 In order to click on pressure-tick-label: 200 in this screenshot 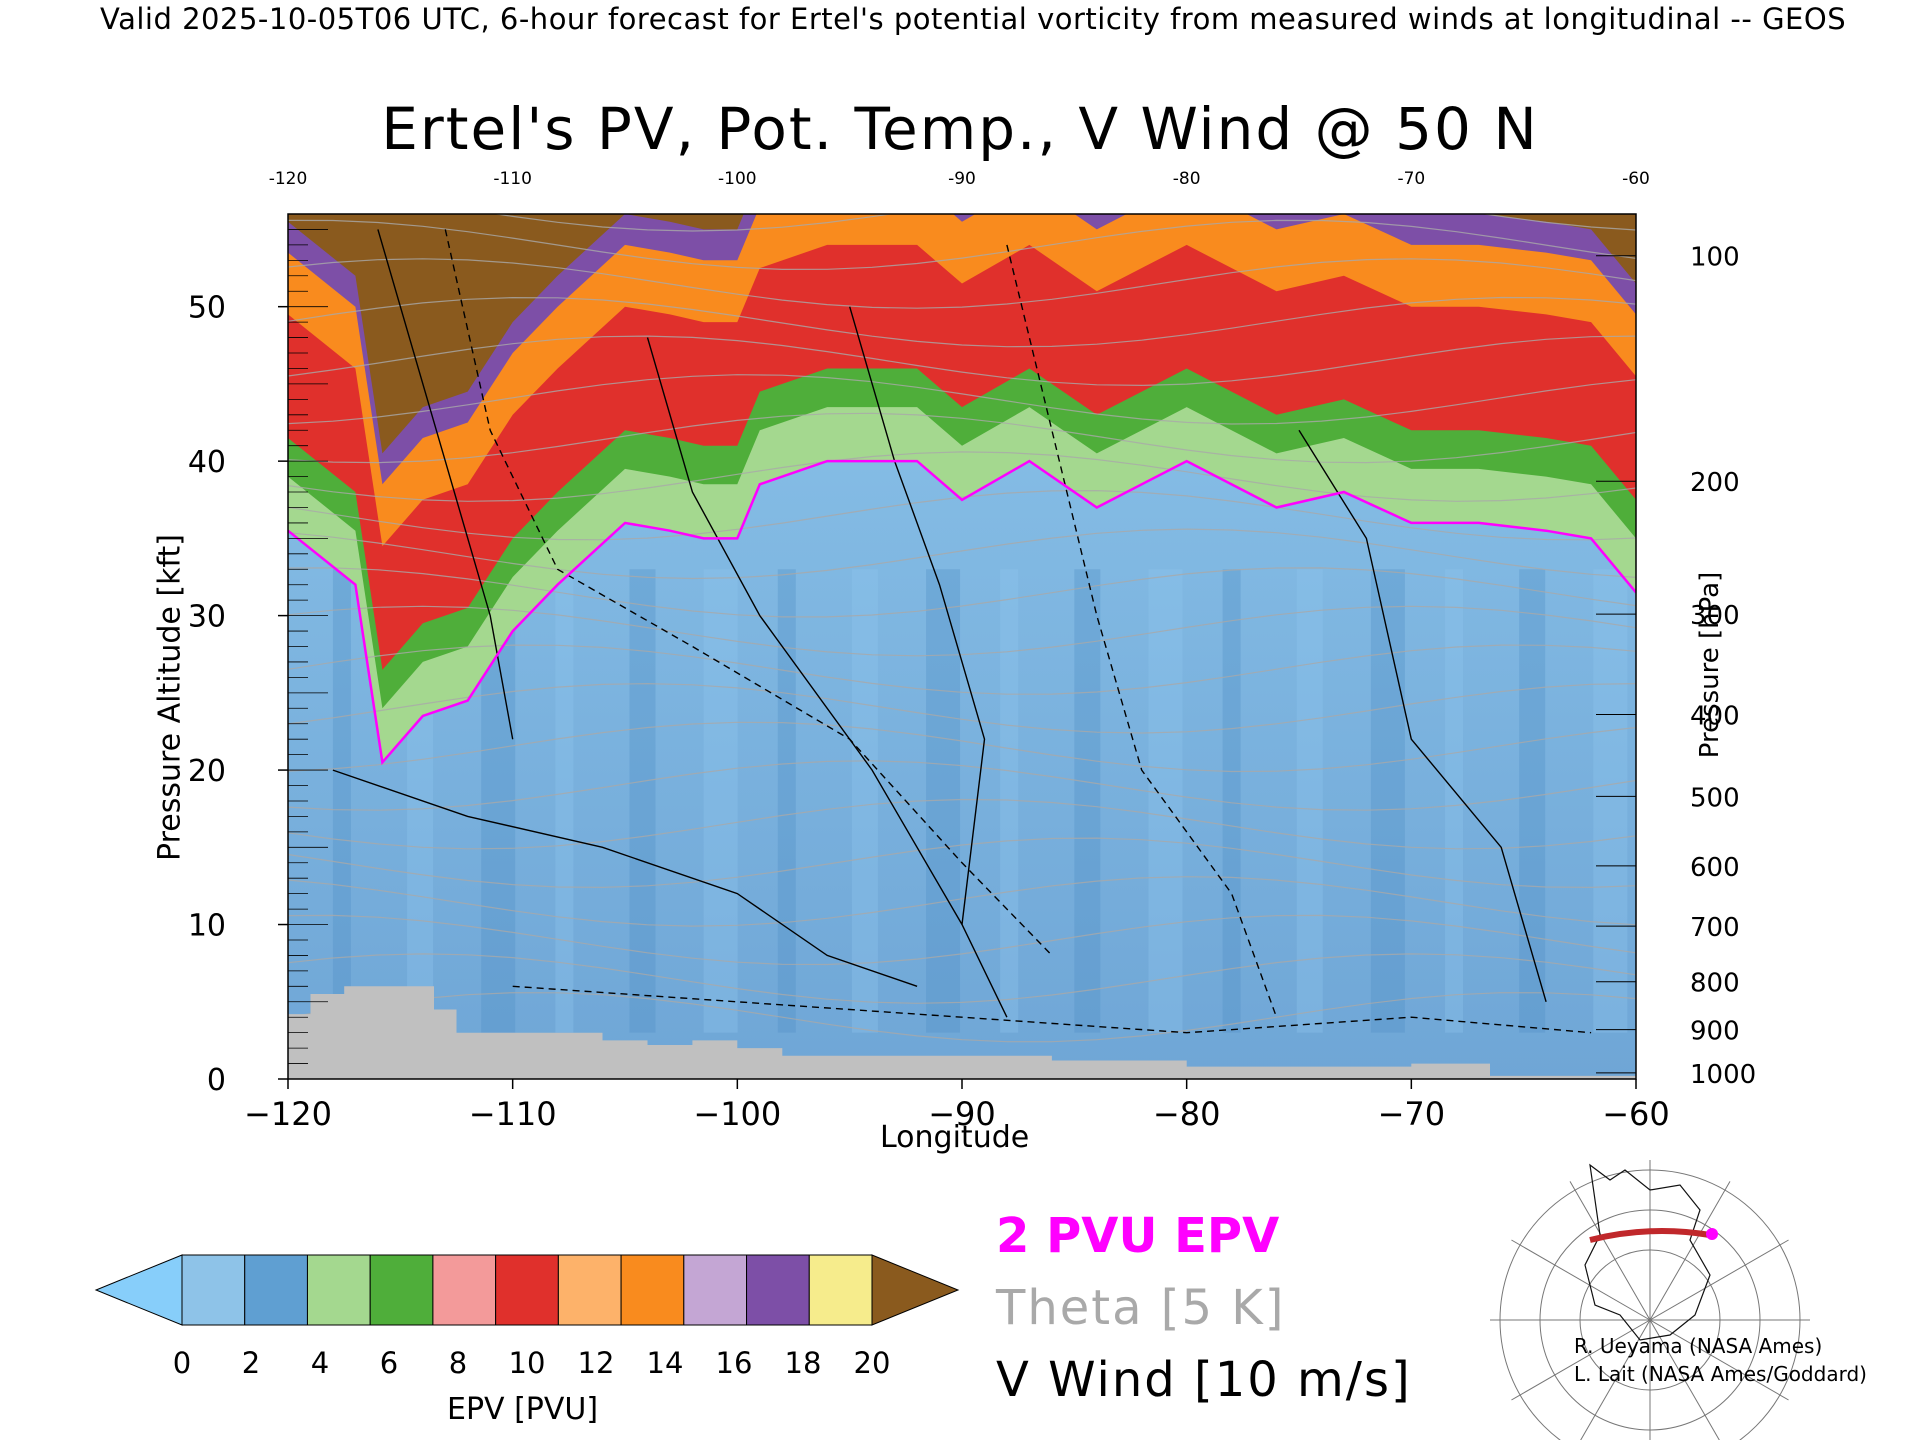, I will do `click(1715, 483)`.